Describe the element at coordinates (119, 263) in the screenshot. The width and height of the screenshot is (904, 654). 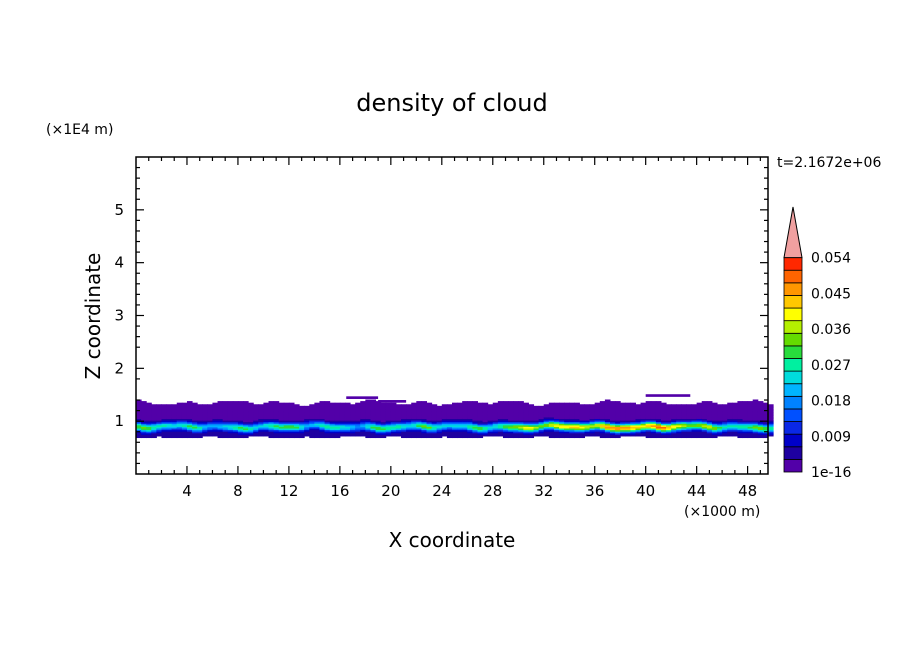
I see `y-tick-label: 4` at that location.